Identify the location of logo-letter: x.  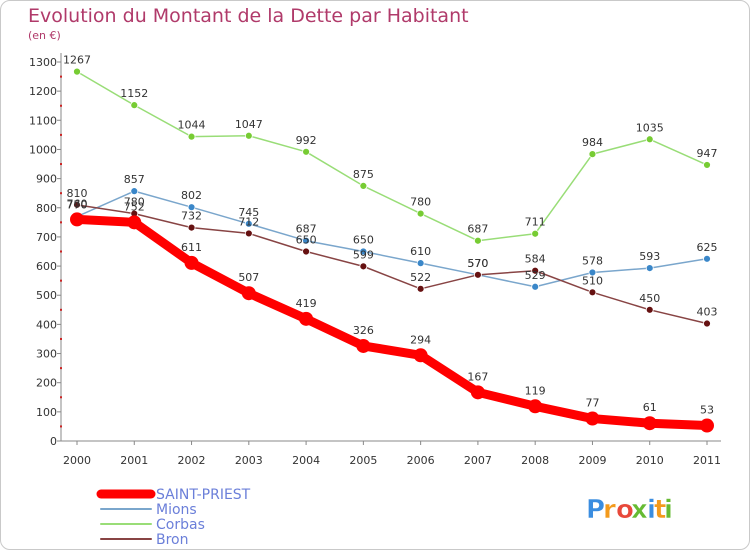
(639, 510).